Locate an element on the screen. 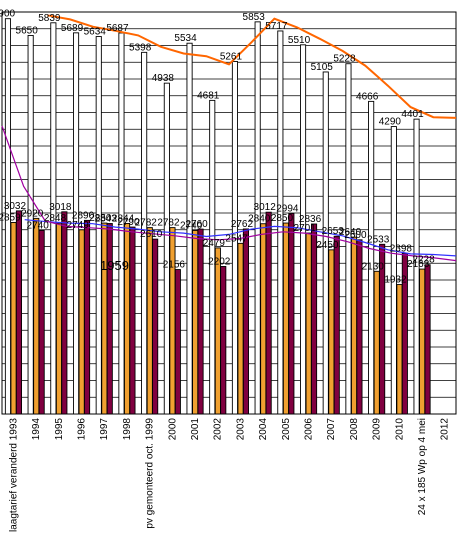 This screenshot has width=459, height=537. data-label: 2479 is located at coordinates (214, 243).